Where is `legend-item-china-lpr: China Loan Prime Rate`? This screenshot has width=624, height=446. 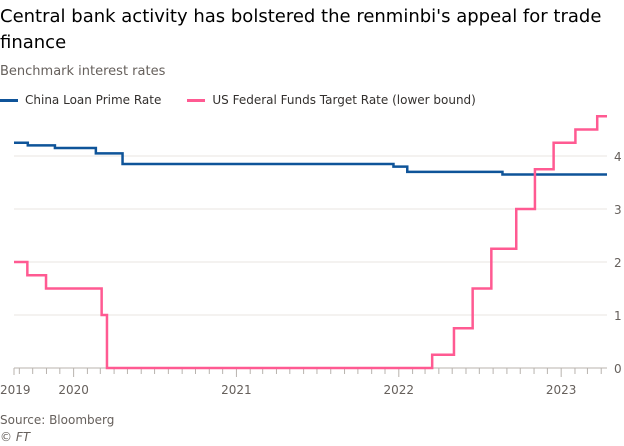
legend-item-china-lpr: China Loan Prime Rate is located at coordinates (80, 100).